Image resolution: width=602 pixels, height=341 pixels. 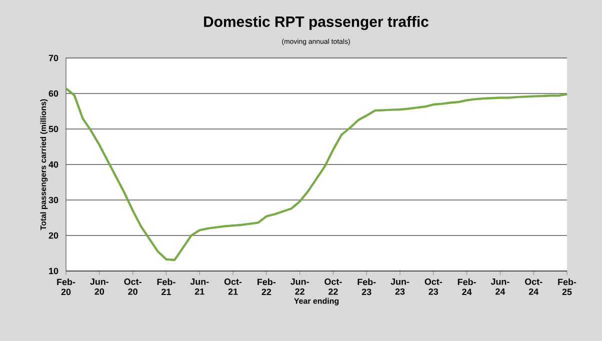 What do you see at coordinates (99, 286) in the screenshot?
I see `x-tick-label: Jun-20` at bounding box center [99, 286].